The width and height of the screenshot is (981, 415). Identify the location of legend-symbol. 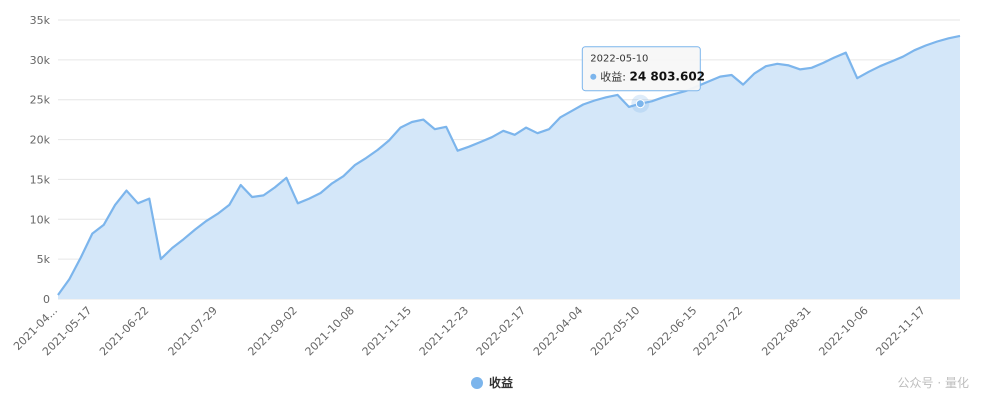
(477, 383).